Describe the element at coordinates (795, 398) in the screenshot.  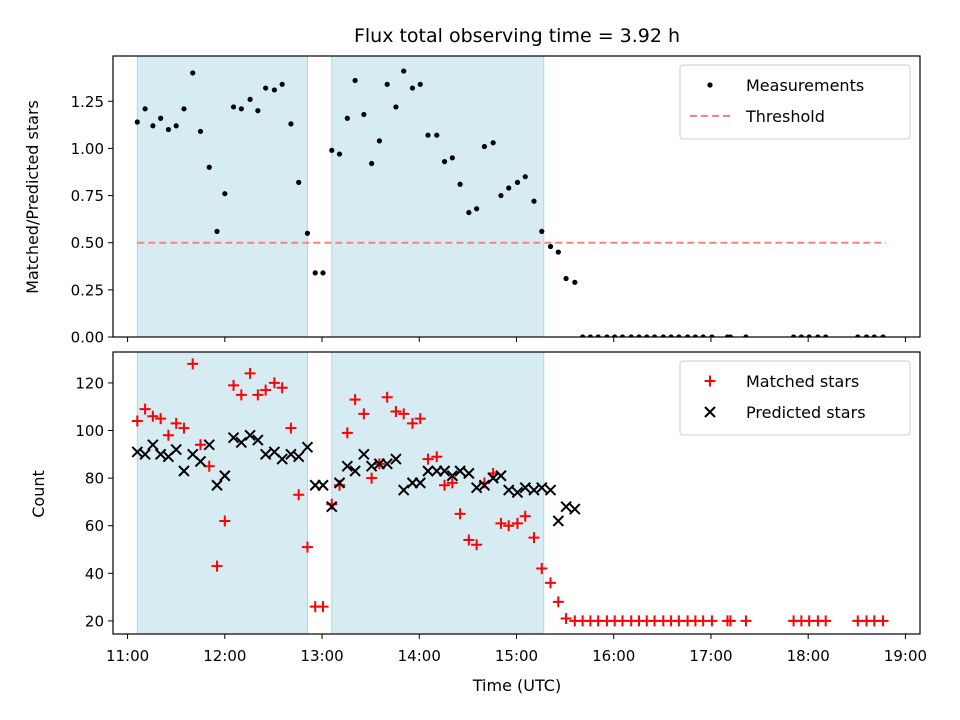
I see `legend: Matched stars Predicted stars` at that location.